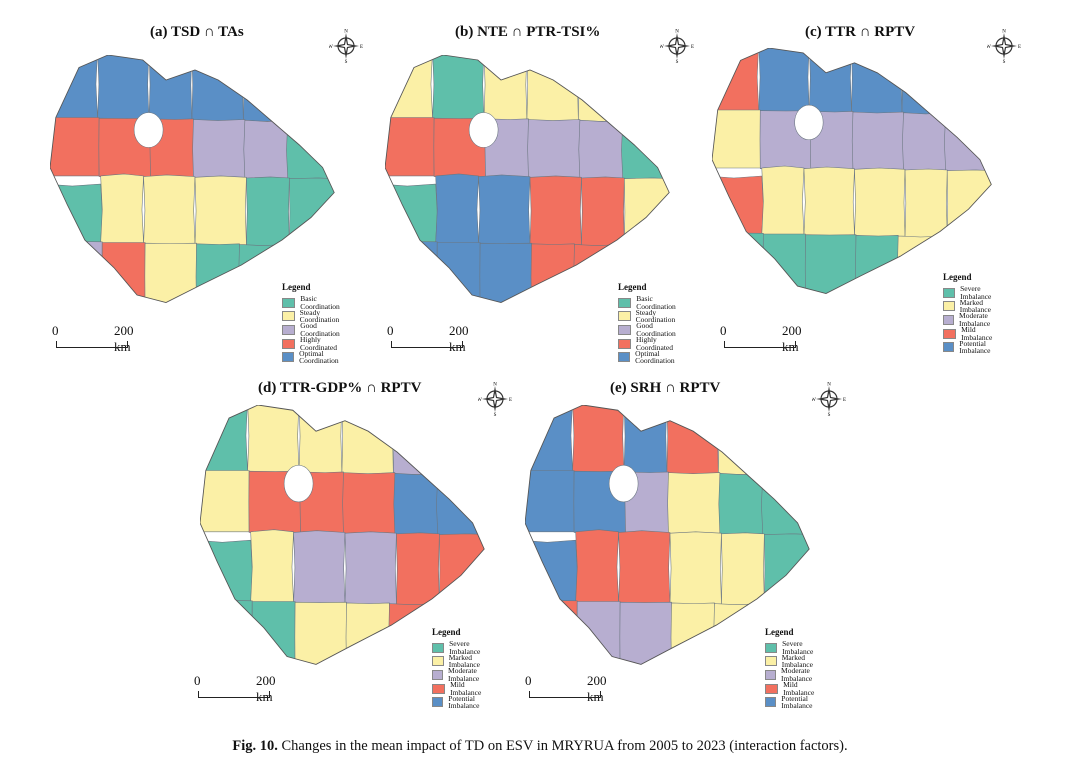  Describe the element at coordinates (510, 400) in the screenshot. I see `compass-letter-e: E` at that location.